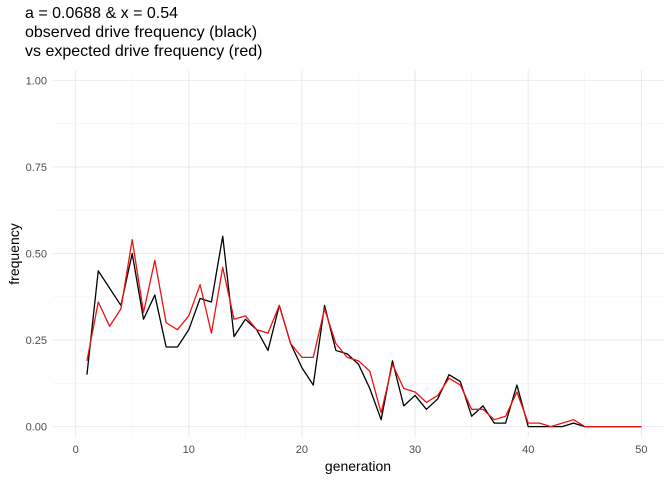 The image size is (672, 480). I want to click on x-tick-label: 50, so click(641, 450).